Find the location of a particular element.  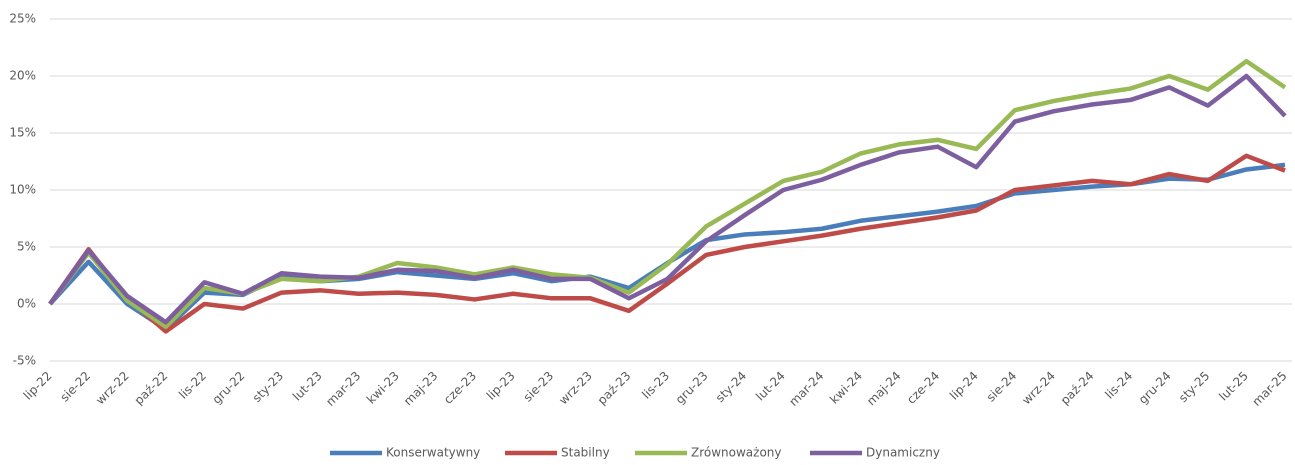

y-tick-label: -5% is located at coordinates (24, 361).